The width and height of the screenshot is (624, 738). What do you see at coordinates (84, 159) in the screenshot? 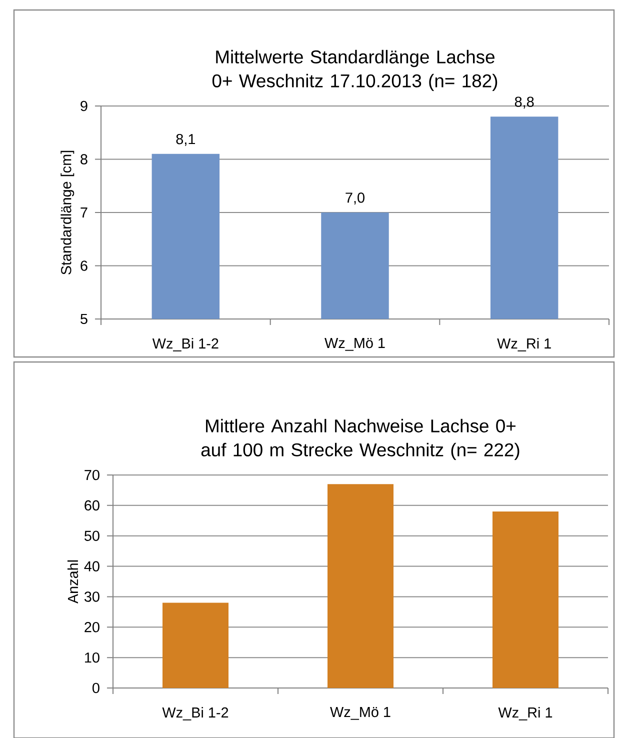
I see `y-tick-label: 8` at bounding box center [84, 159].